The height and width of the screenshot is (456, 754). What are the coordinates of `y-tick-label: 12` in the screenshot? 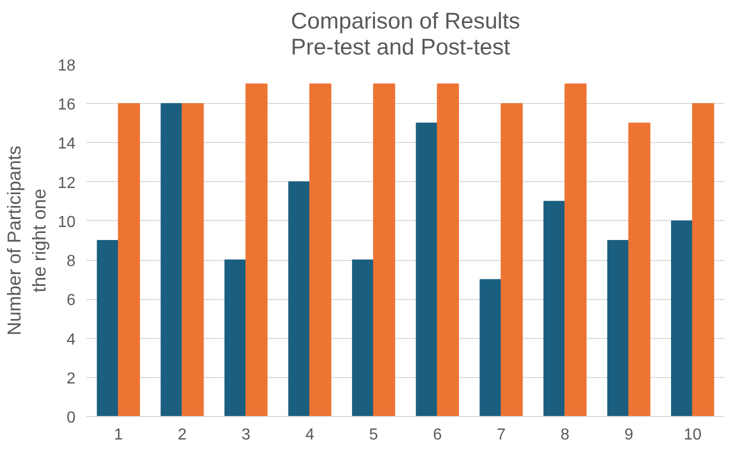 It's located at (67, 183).